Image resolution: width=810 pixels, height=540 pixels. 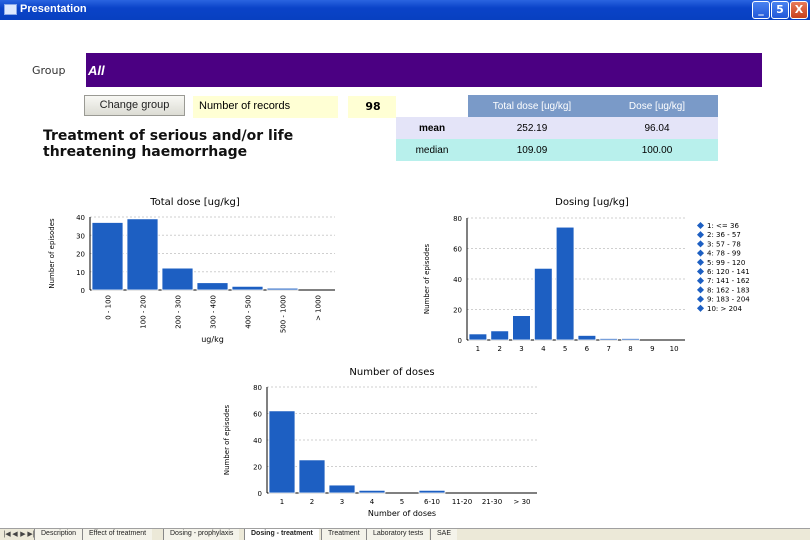 What do you see at coordinates (373, 107) in the screenshot?
I see `records-value: 98` at bounding box center [373, 107].